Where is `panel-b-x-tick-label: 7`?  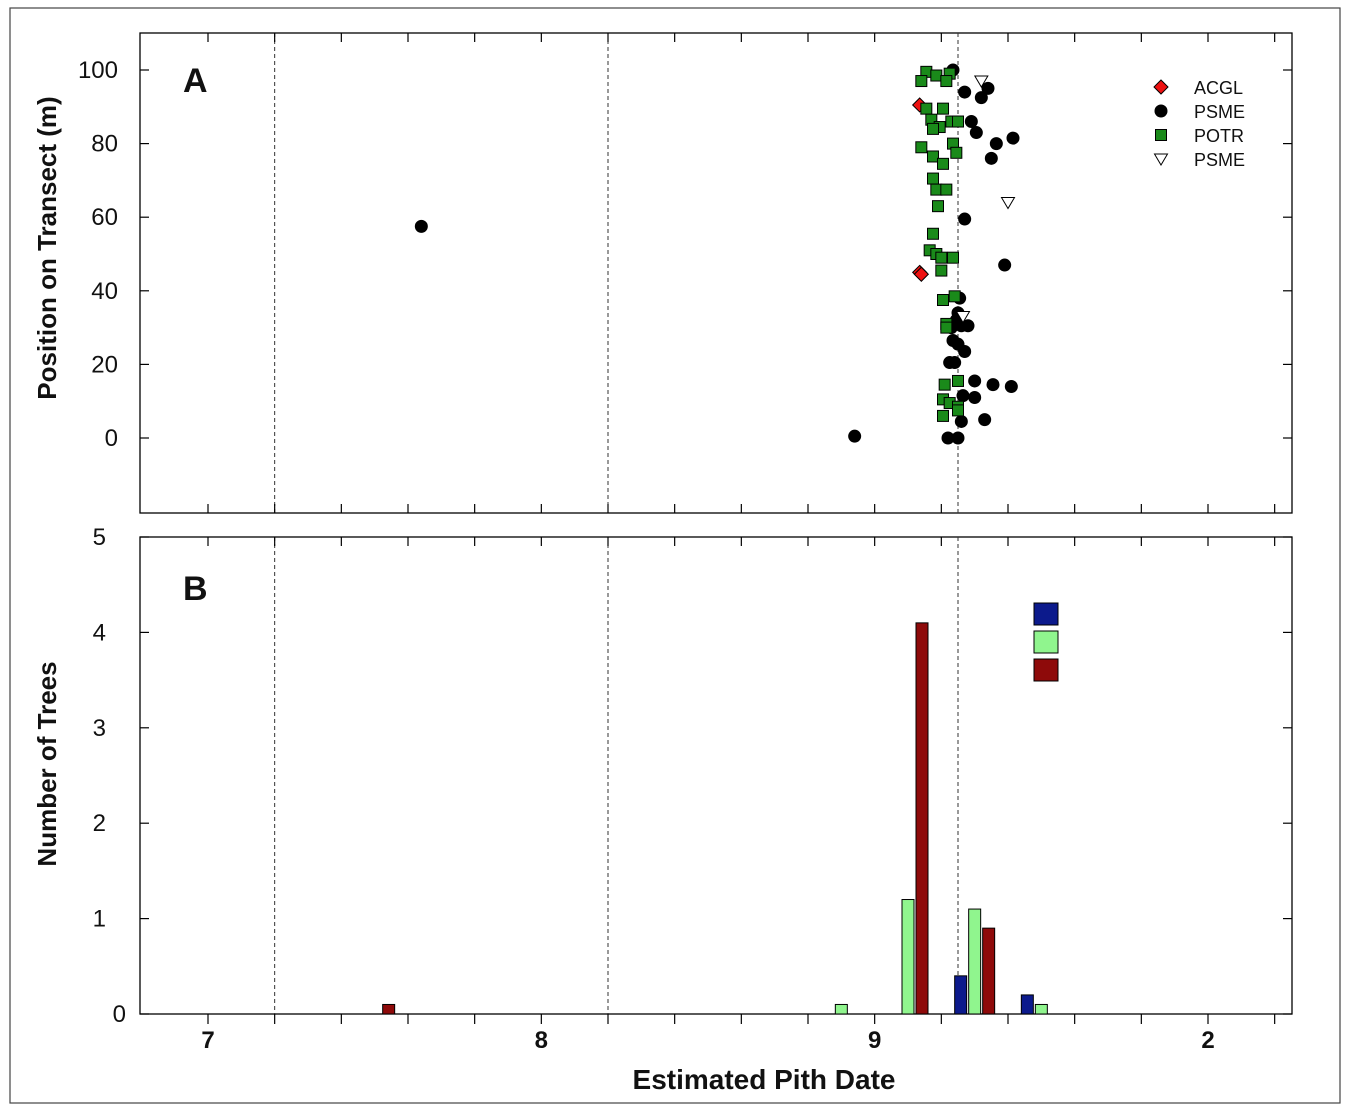 panel-b-x-tick-label: 7 is located at coordinates (207, 1040).